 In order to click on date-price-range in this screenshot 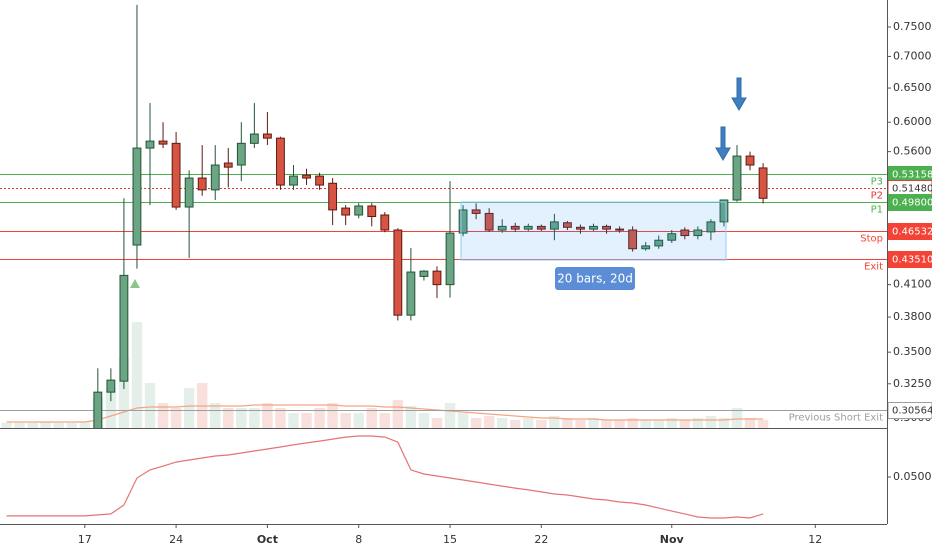, I will do `click(593, 231)`.